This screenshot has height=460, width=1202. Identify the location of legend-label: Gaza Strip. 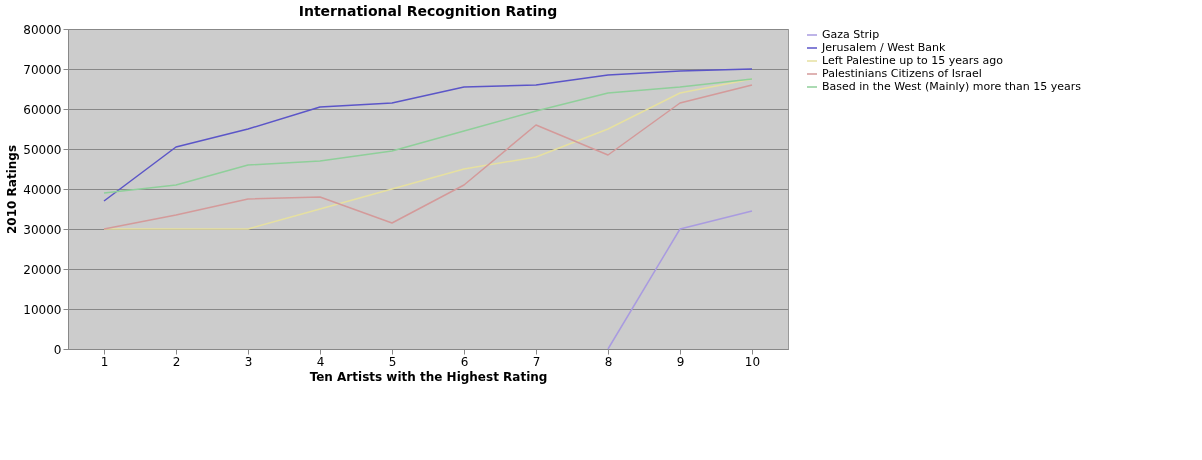
(851, 34).